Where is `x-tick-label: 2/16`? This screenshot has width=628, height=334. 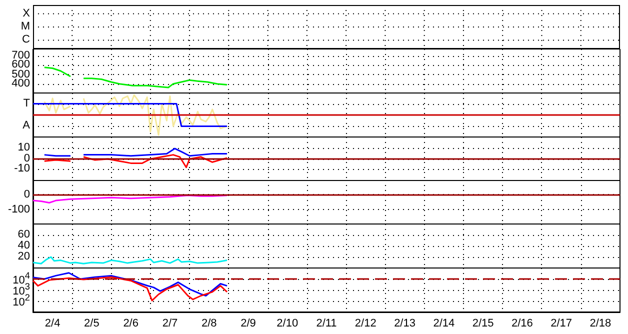
x-tick-label: 2/16 is located at coordinates (522, 324).